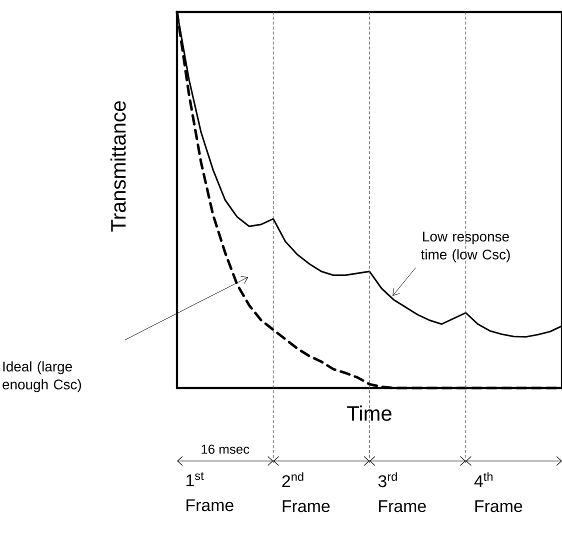  Describe the element at coordinates (118, 166) in the screenshot. I see `y-axis-title: Transmittance` at that location.